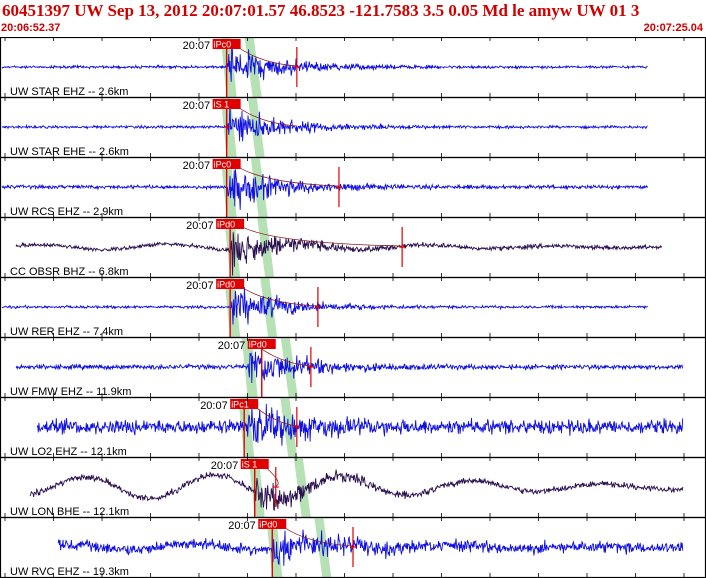 This screenshot has width=706, height=578. Describe the element at coordinates (69, 512) in the screenshot. I see `station-label: UW LON BHE -- 12.1km` at that location.